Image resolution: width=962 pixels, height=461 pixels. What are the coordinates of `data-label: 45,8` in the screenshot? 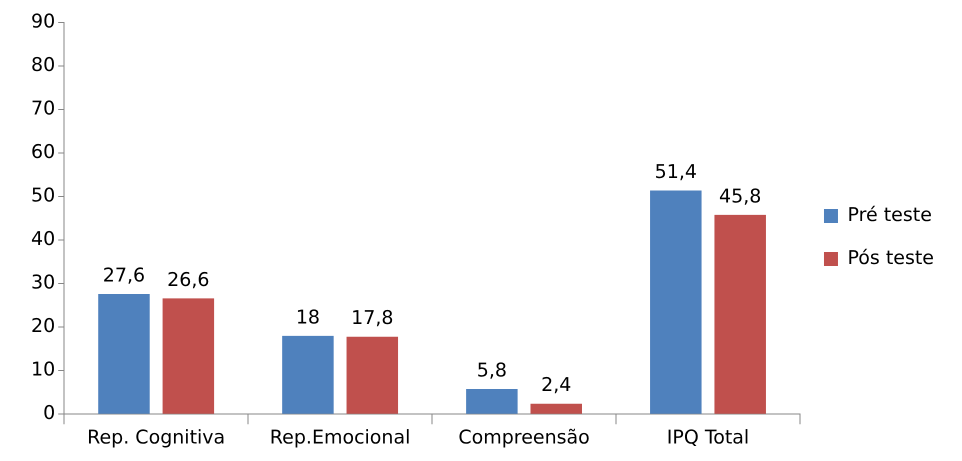 It's located at (740, 196).